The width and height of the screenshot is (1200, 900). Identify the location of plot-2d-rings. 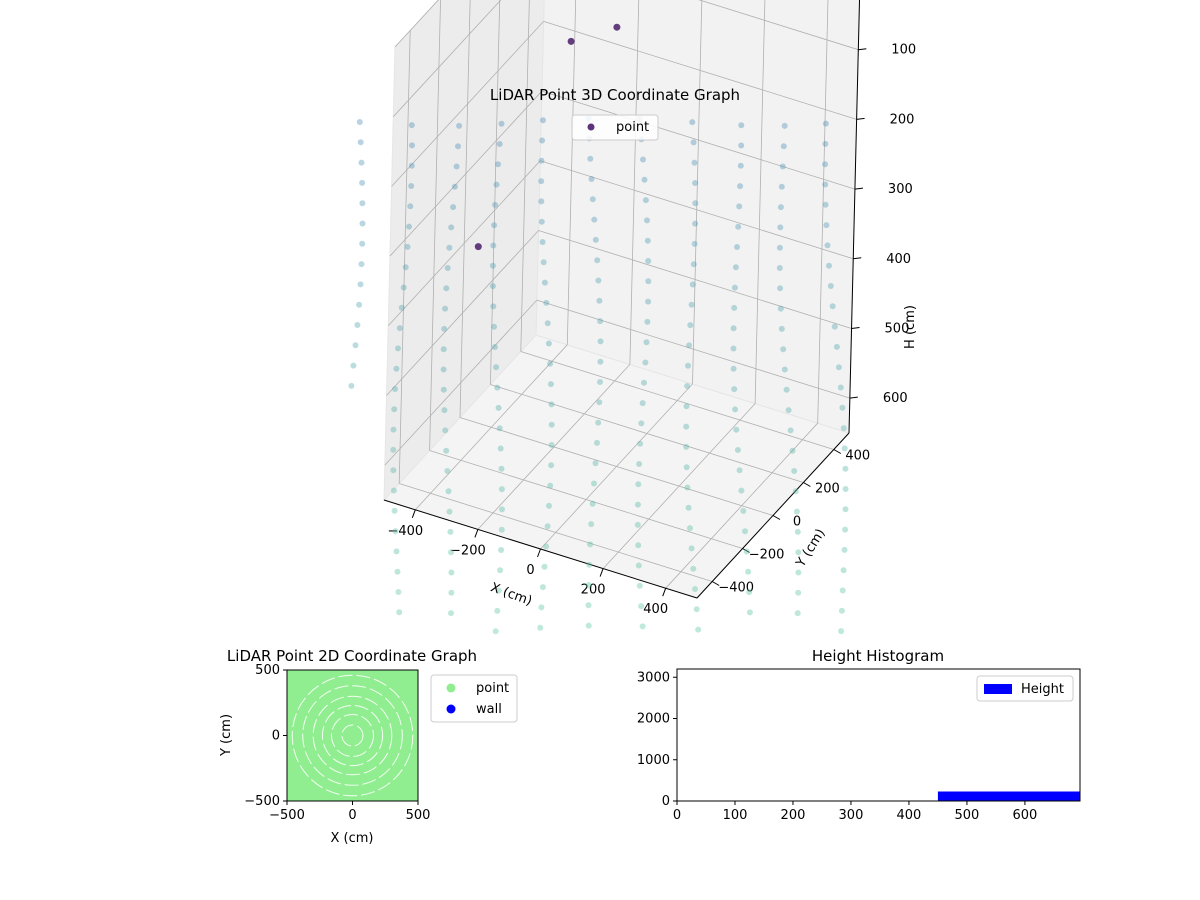
(352, 735).